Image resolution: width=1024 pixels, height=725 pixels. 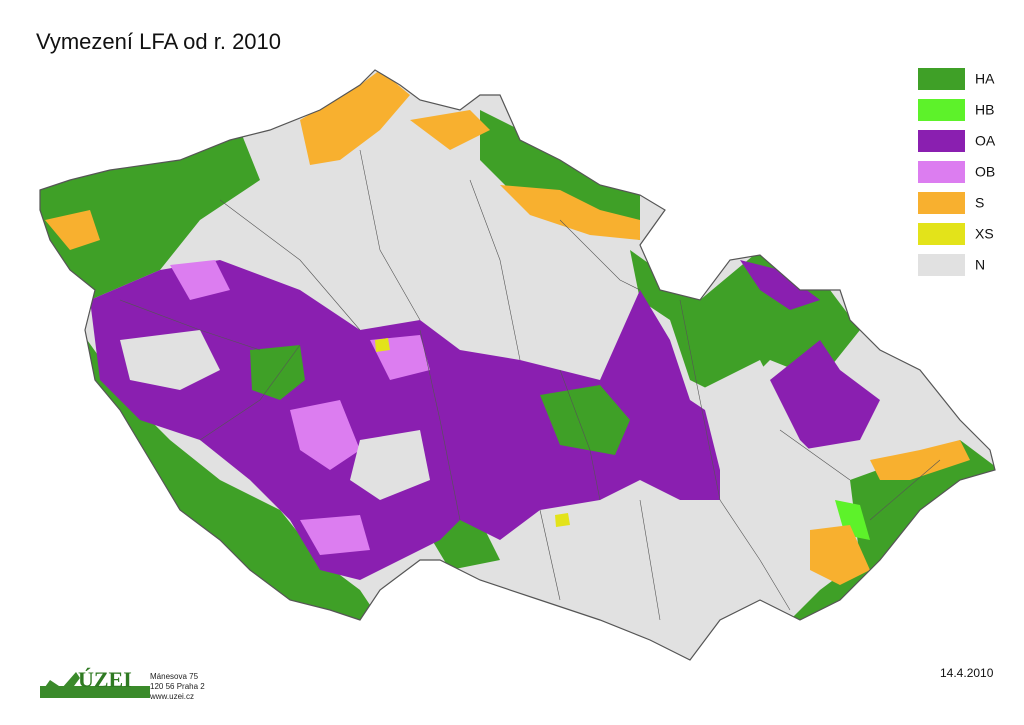 I want to click on legend-label: HA, so click(x=985, y=79).